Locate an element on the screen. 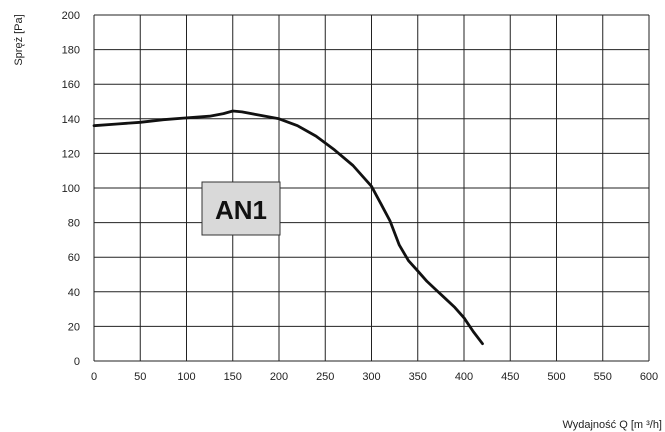  y-tick-label: 20 is located at coordinates (74, 327).